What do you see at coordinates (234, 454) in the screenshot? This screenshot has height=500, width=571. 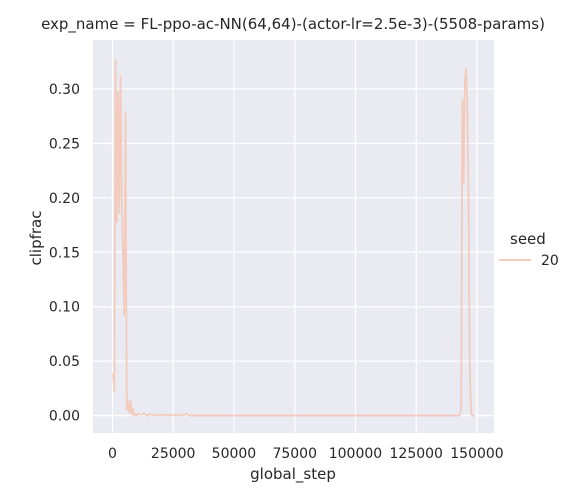 I see `x-tick-label: 50000` at bounding box center [234, 454].